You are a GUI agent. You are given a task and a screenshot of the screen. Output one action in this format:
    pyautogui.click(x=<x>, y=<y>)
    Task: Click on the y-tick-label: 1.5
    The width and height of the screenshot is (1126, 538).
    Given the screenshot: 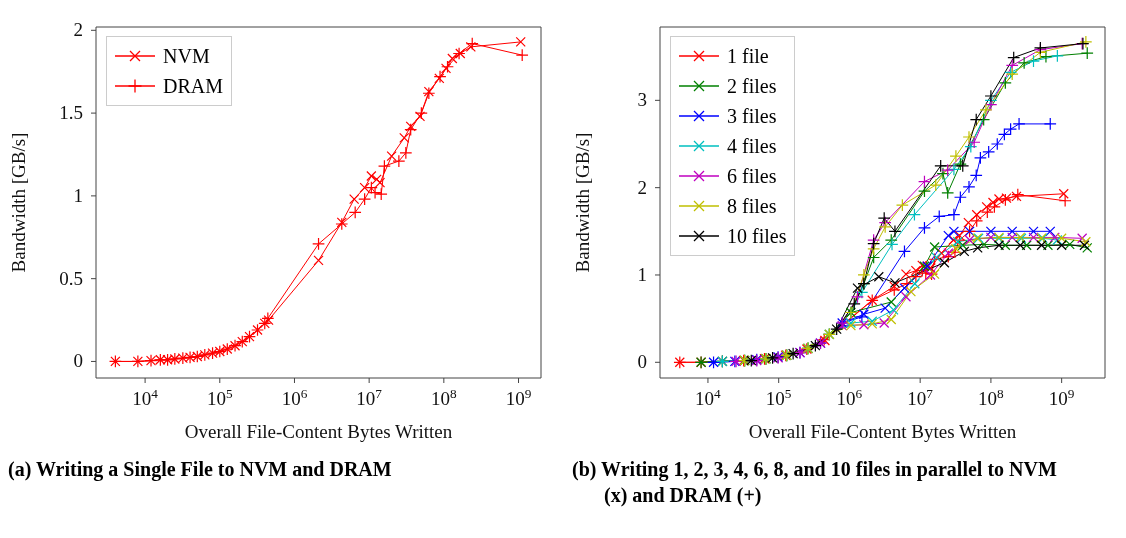 What is the action you would take?
    pyautogui.click(x=71, y=113)
    